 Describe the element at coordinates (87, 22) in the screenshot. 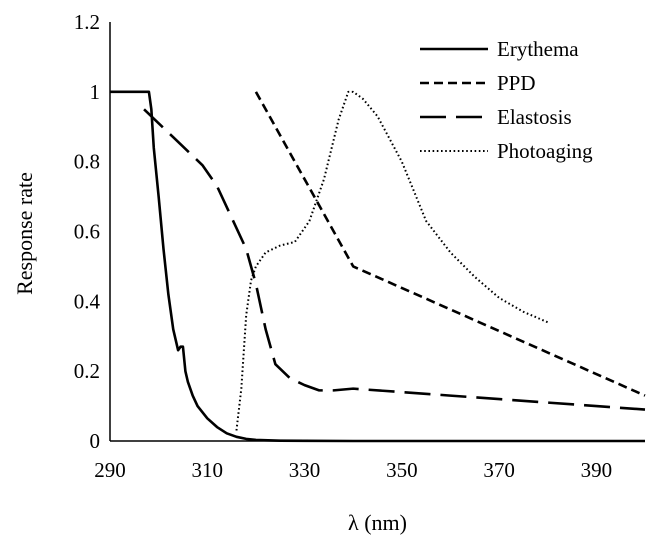

I see `y-tick-label: 1.2` at that location.